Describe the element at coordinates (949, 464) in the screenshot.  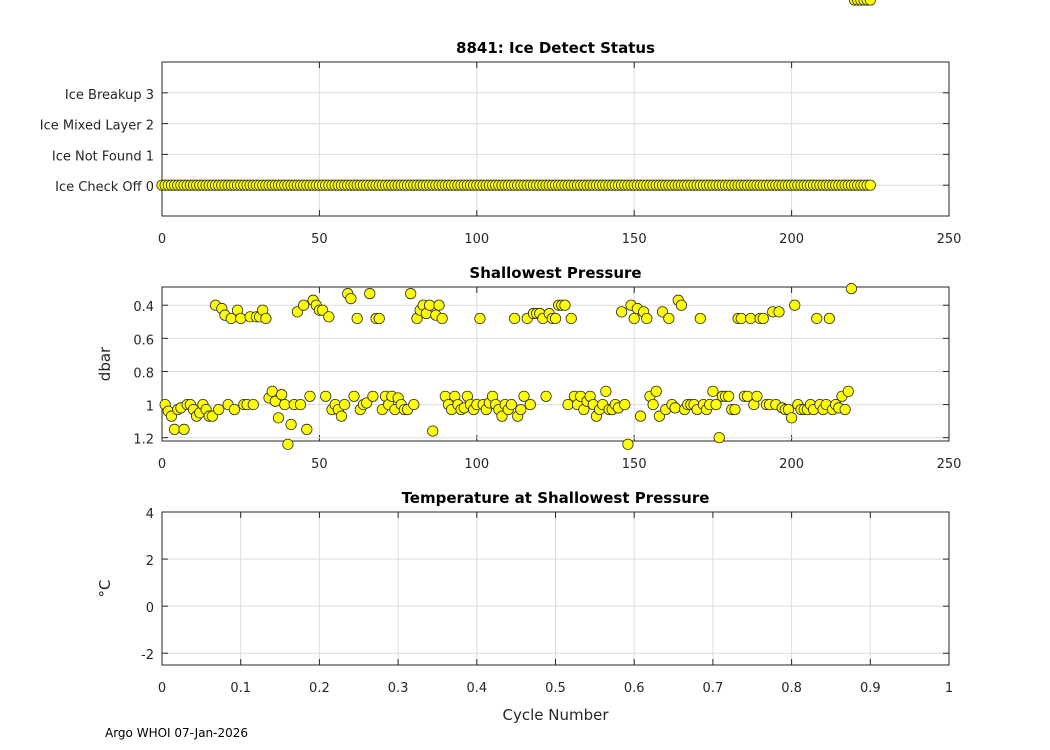
I see `pres-xtick-label: 250` at that location.